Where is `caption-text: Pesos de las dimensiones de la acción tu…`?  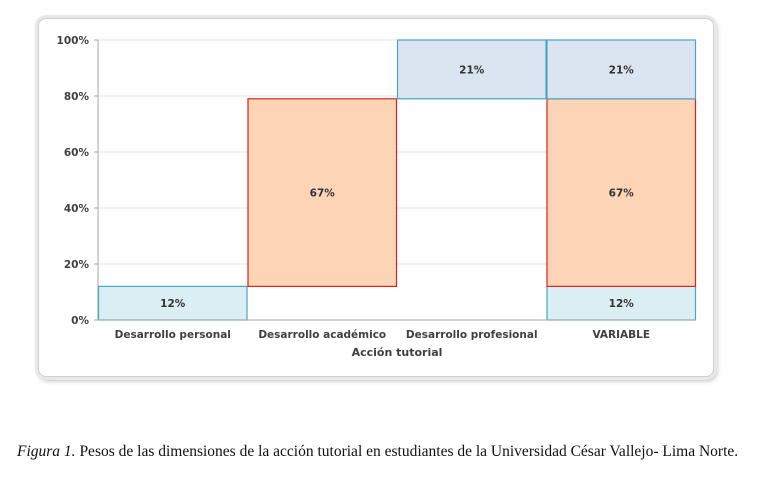 caption-text: Pesos de las dimensiones de la acción tu… is located at coordinates (407, 451).